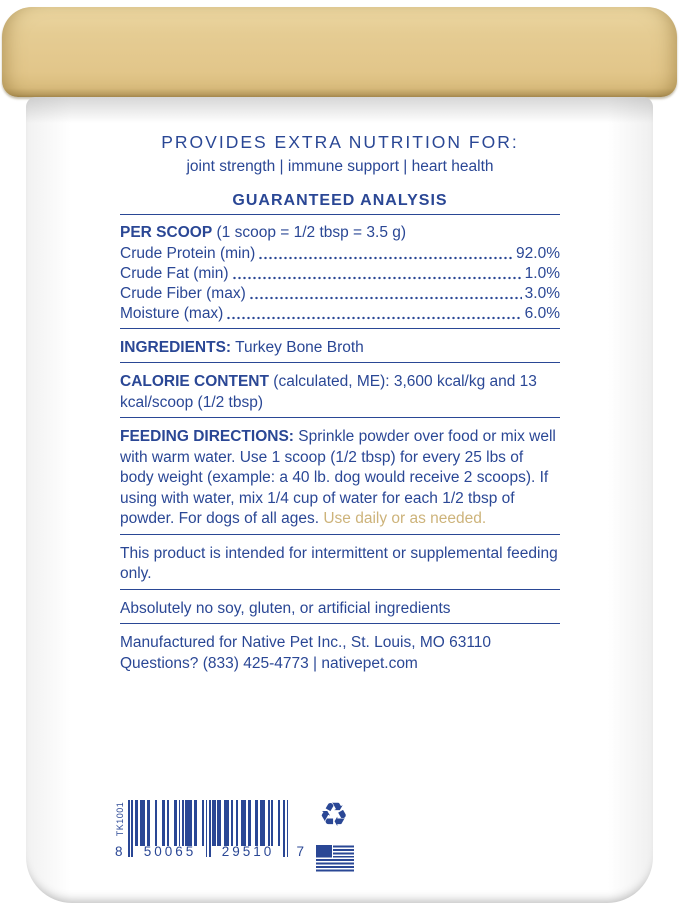 The width and height of the screenshot is (679, 921). I want to click on recycle-icon: ♻, so click(334, 814).